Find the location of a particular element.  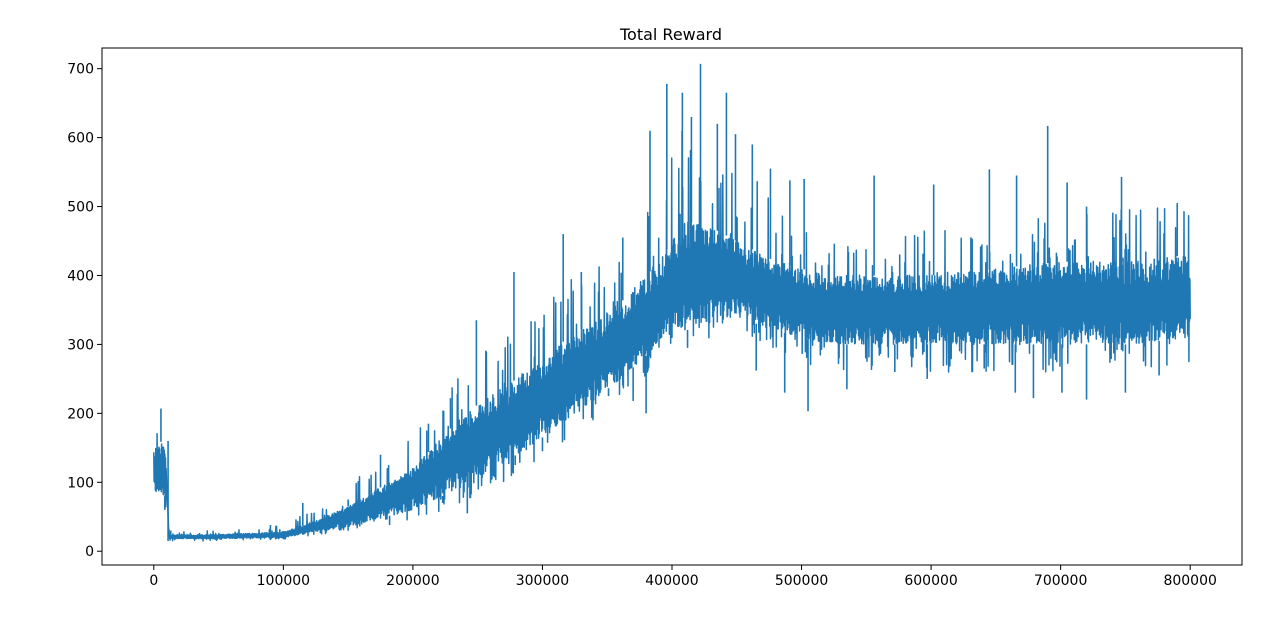

y-tick-label: 100 is located at coordinates (80, 483).